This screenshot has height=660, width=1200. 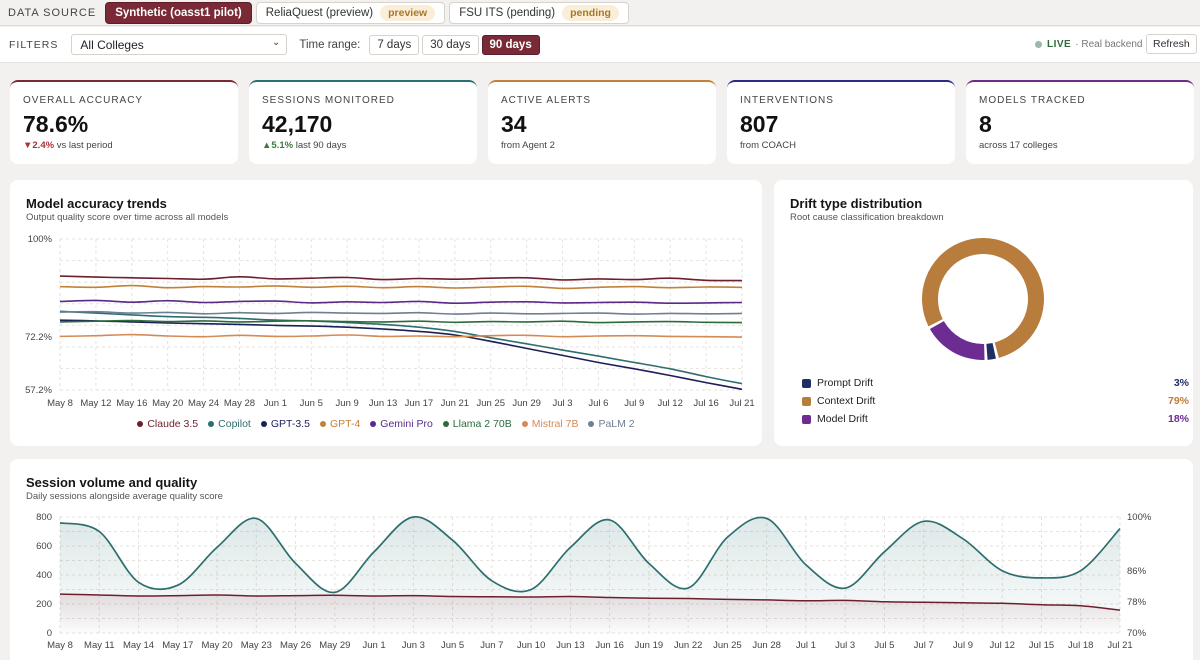 I want to click on y-tick-label: 600, so click(x=44, y=546).